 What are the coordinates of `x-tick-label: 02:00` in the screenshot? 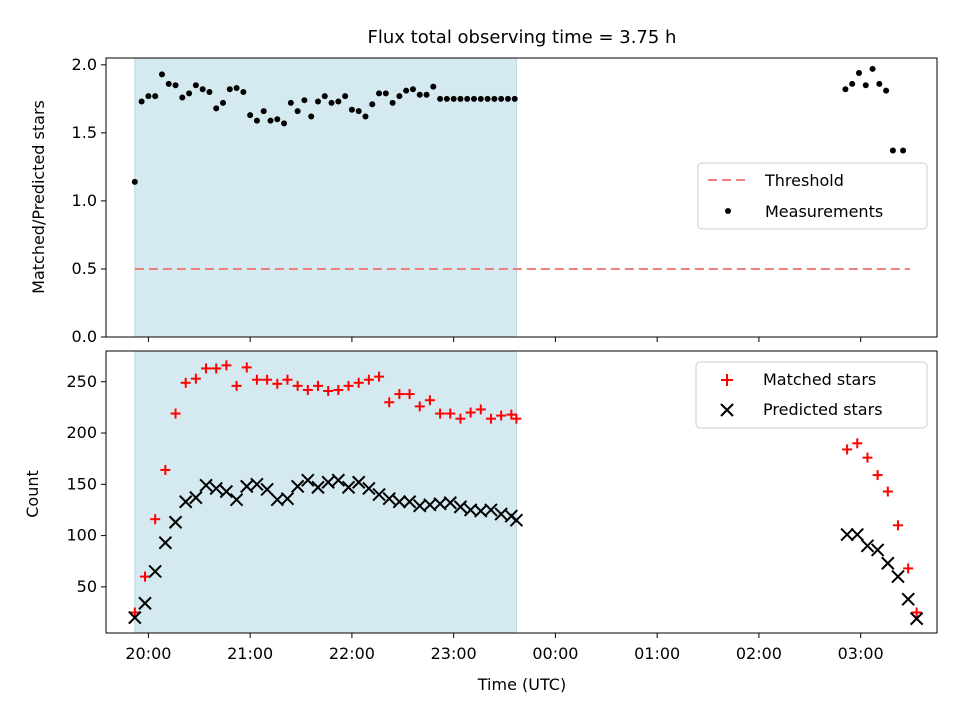 It's located at (759, 653).